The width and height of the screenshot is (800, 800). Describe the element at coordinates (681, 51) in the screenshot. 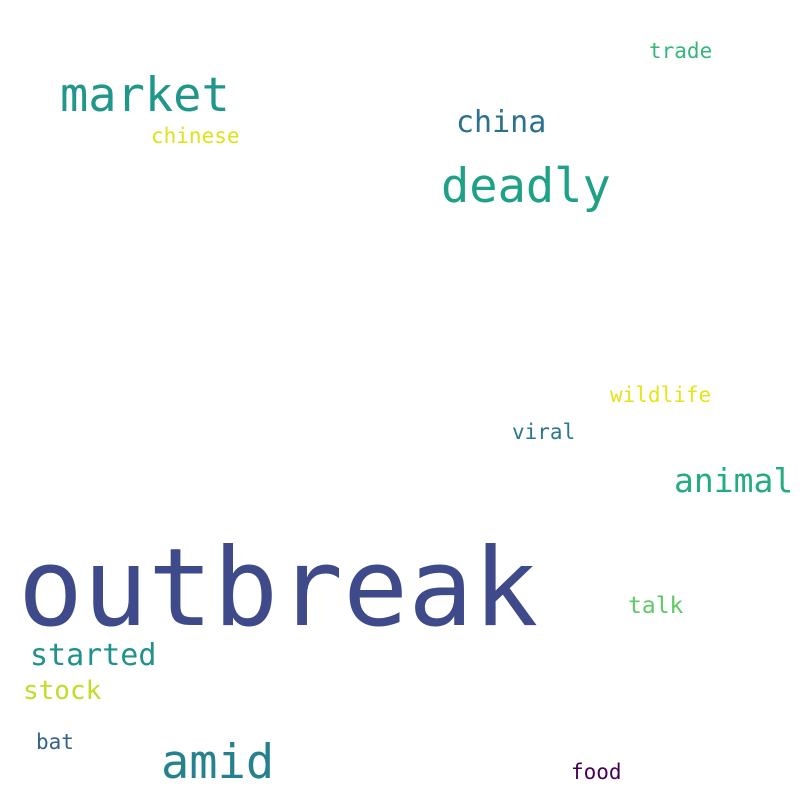

I see `word-trade: trade` at that location.